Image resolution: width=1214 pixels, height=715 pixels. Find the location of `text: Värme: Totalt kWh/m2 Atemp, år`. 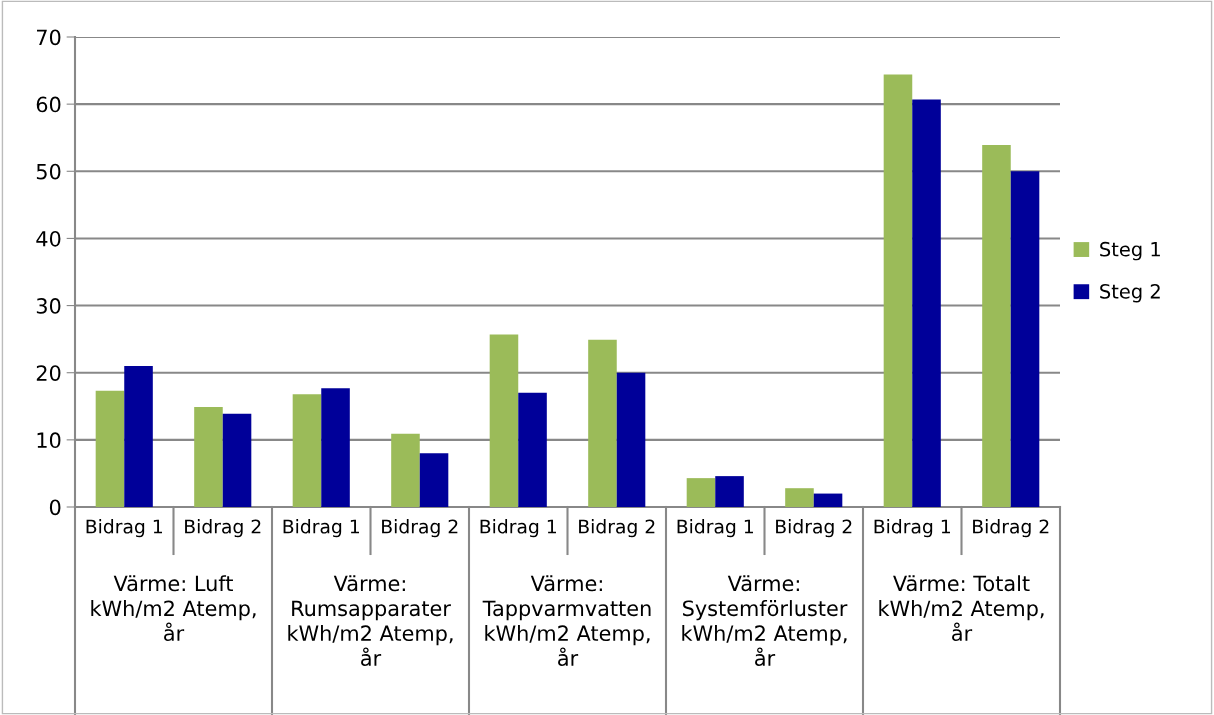

text: Värme: Totalt kWh/m2 Atemp, år is located at coordinates (961, 608).